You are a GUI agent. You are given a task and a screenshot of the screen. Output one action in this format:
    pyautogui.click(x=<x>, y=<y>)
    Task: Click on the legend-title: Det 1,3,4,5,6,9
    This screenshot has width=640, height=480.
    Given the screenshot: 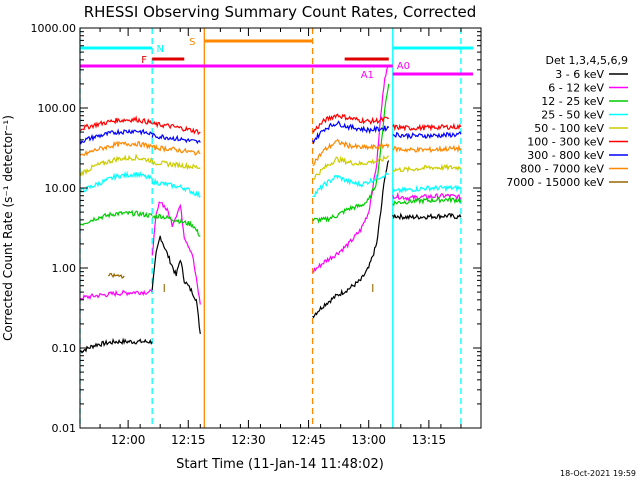 What is the action you would take?
    pyautogui.click(x=586, y=60)
    